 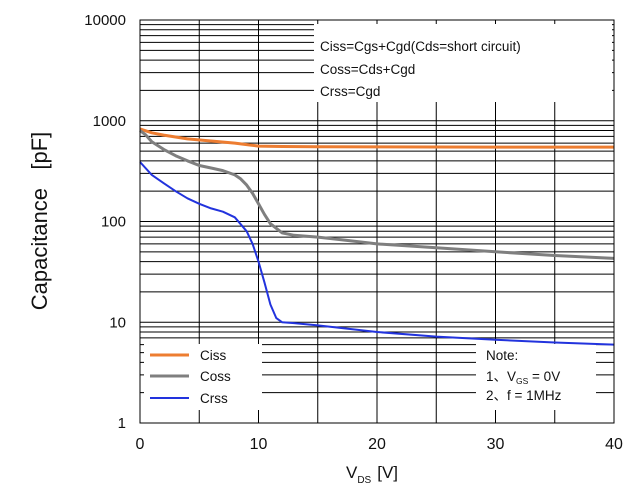 I want to click on annotation-coss: Coss=Cds+Cgd, so click(x=367, y=69).